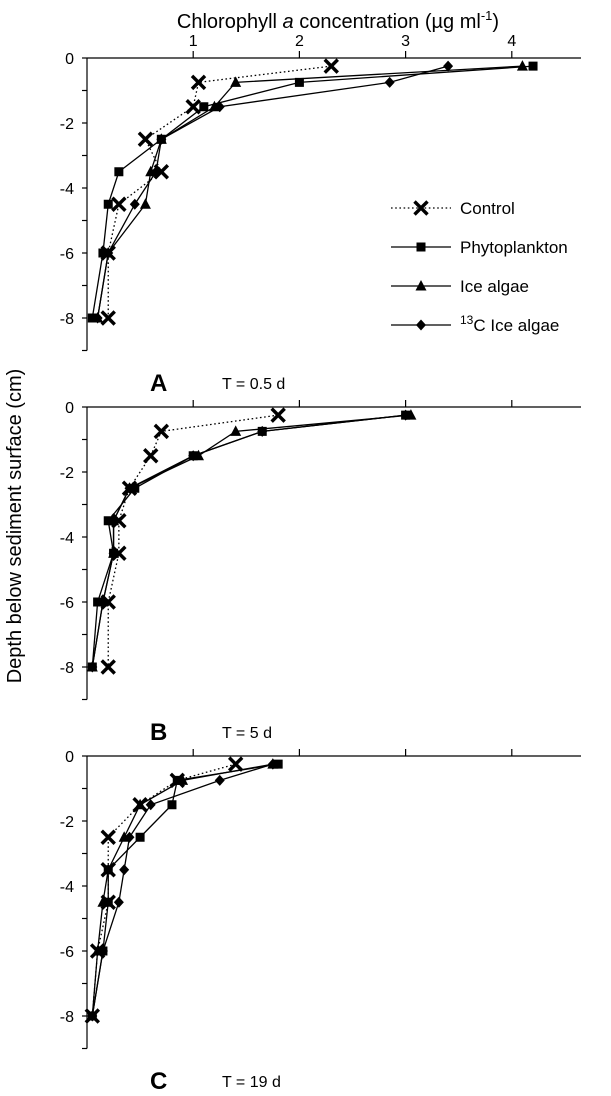  What do you see at coordinates (509, 324) in the screenshot?
I see `legend-label: 13C Ice algae` at bounding box center [509, 324].